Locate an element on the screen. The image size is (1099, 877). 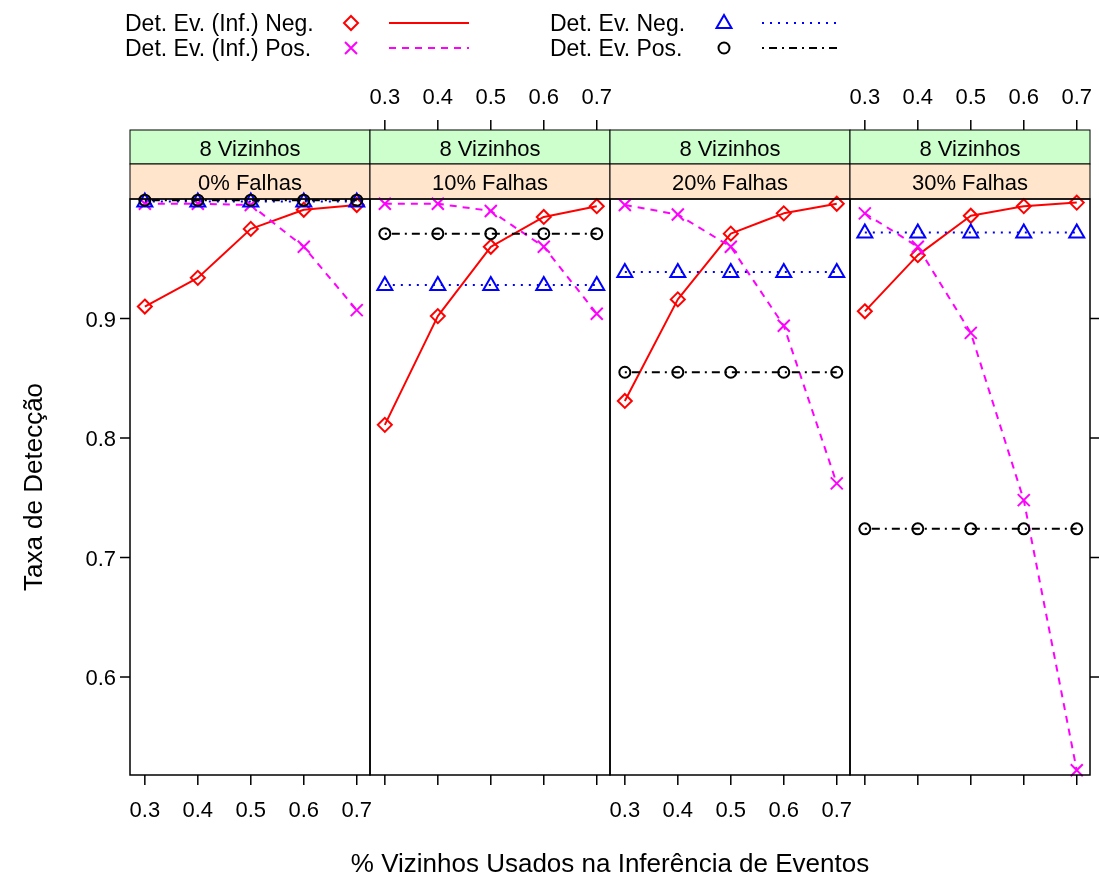
y-tick-label: 0.6 is located at coordinates (100, 678).